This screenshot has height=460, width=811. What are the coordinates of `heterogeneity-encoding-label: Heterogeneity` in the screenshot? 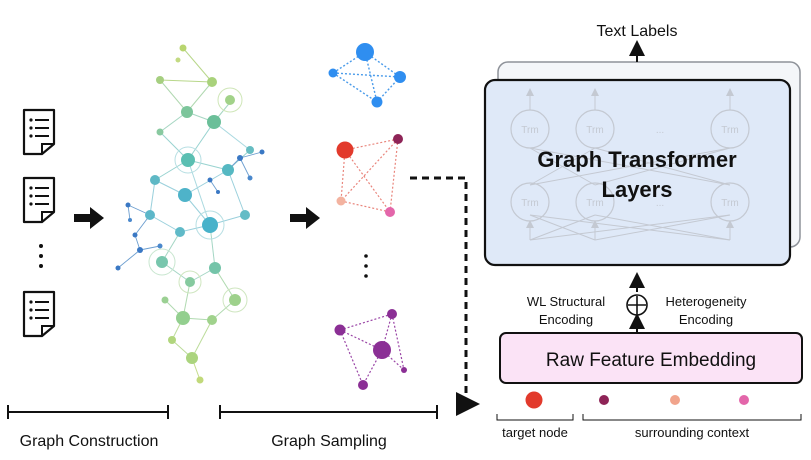 It's located at (706, 301).